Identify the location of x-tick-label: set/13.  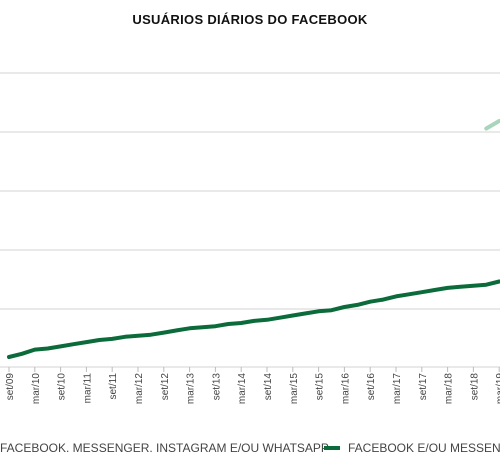
(216, 387).